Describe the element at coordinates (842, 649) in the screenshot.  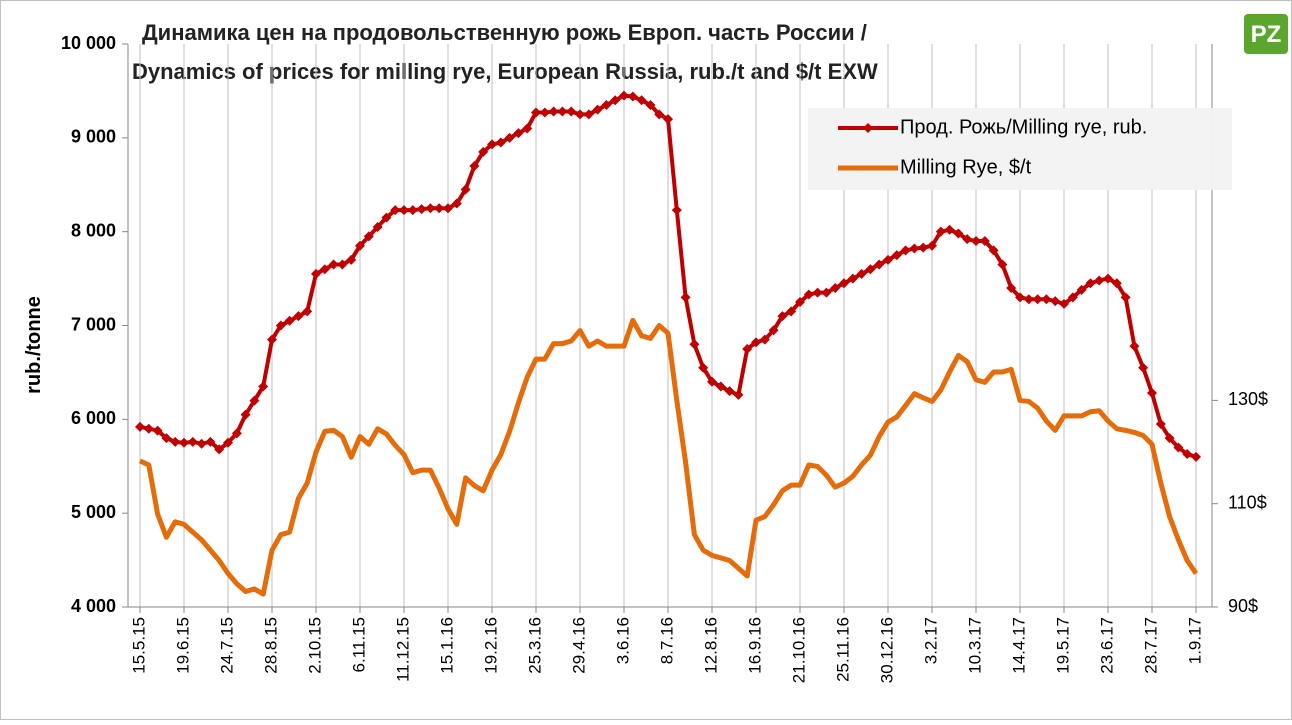
I see `x-tick-label: 25.11.16` at that location.